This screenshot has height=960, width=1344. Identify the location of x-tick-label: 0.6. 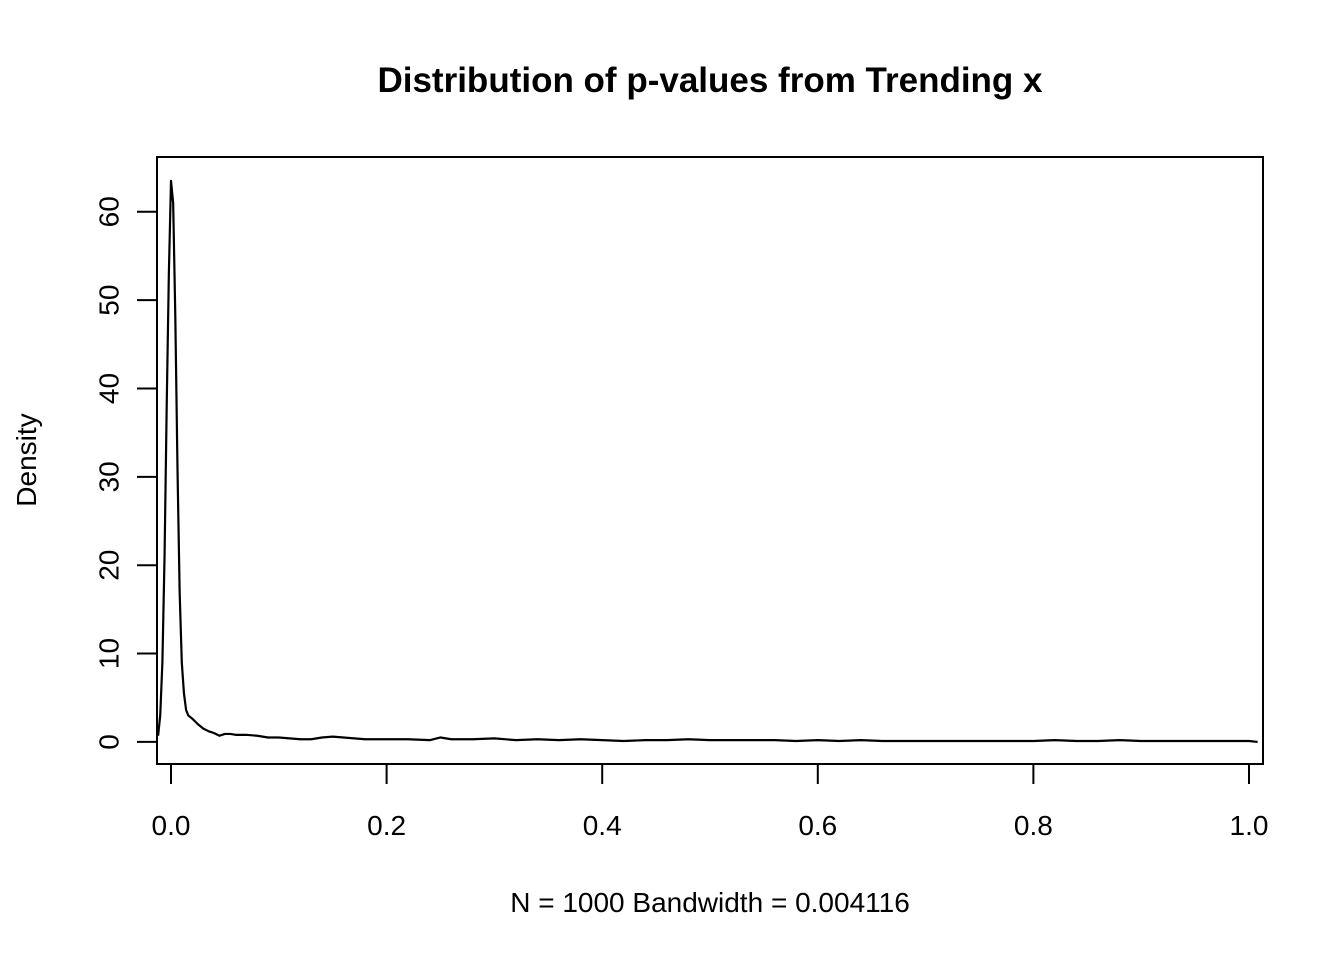
(817, 825).